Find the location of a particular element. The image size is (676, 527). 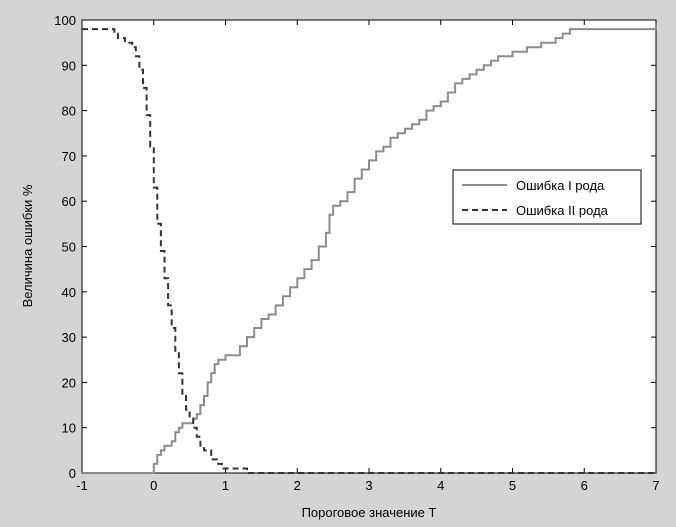

y-tick-label: 80 is located at coordinates (69, 111).